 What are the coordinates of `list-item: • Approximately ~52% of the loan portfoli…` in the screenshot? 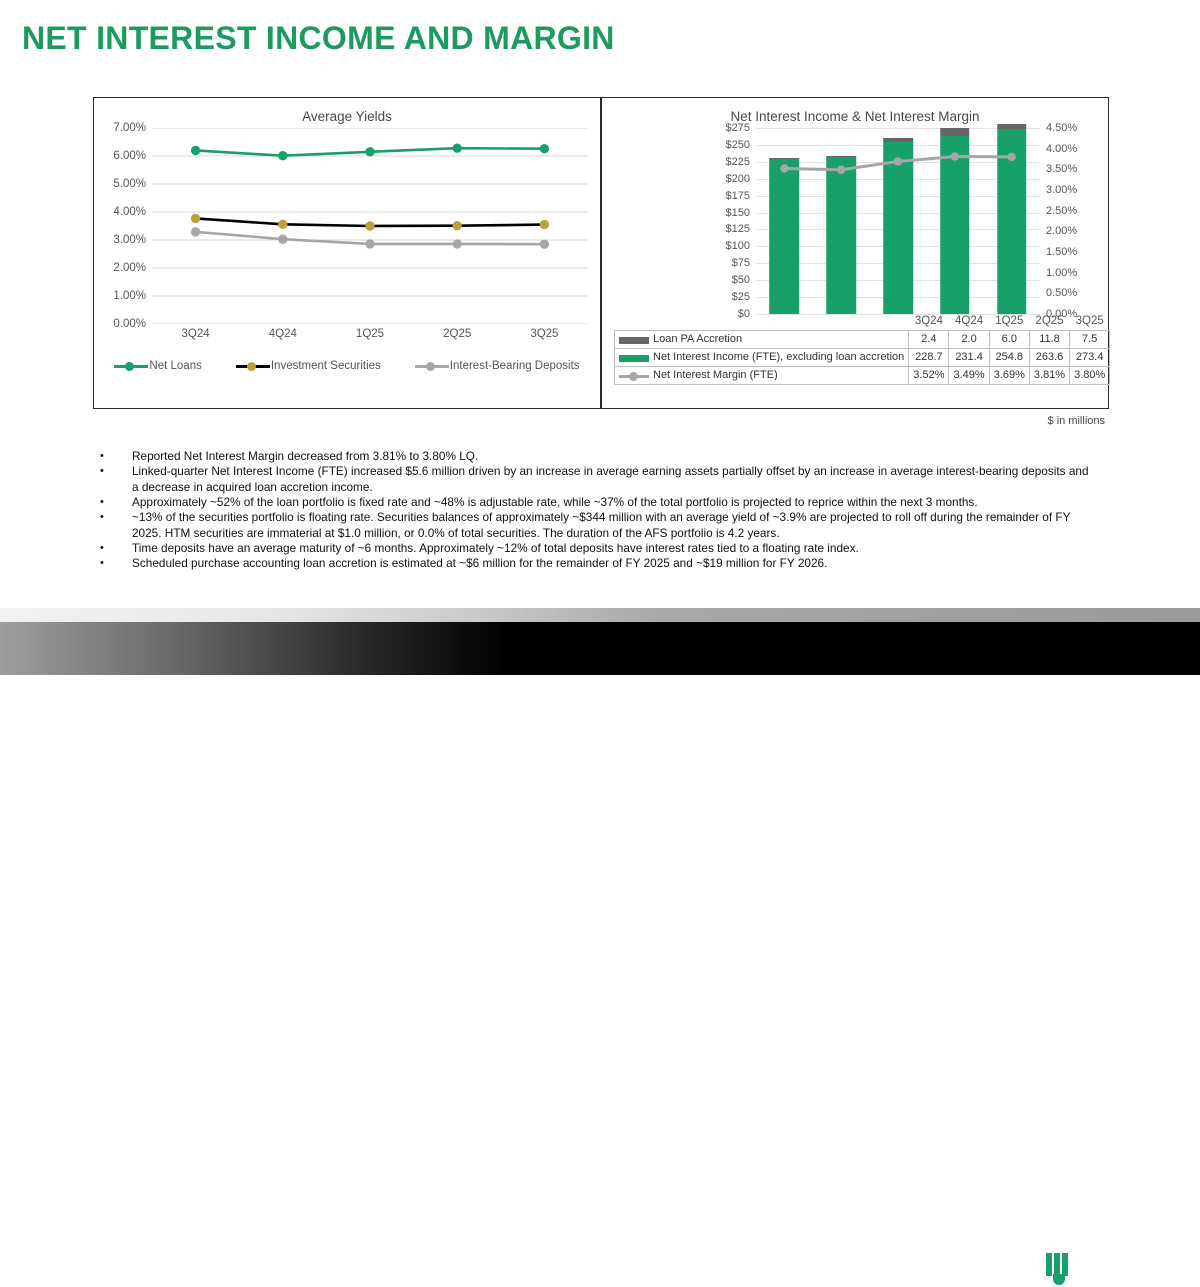 It's located at (598, 502).